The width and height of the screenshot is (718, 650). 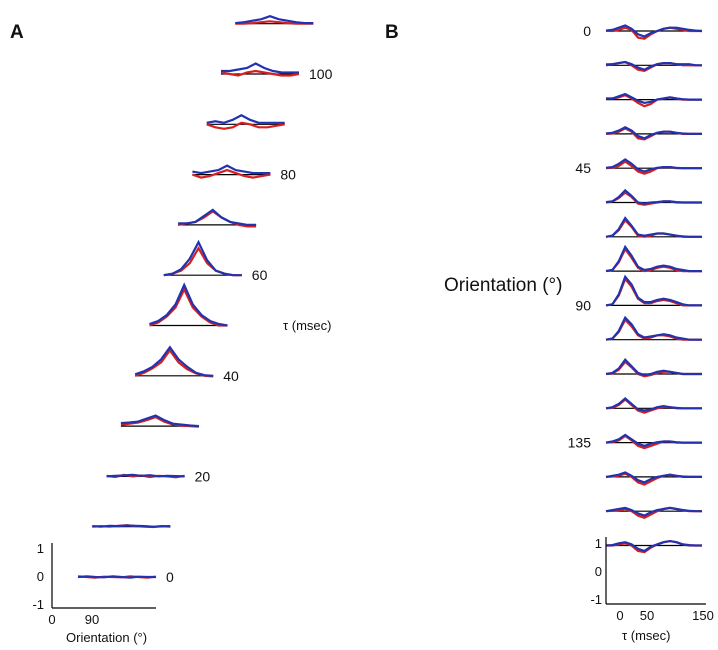 What do you see at coordinates (703, 615) in the screenshot?
I see `panel-b-x-tick-150: 150` at bounding box center [703, 615].